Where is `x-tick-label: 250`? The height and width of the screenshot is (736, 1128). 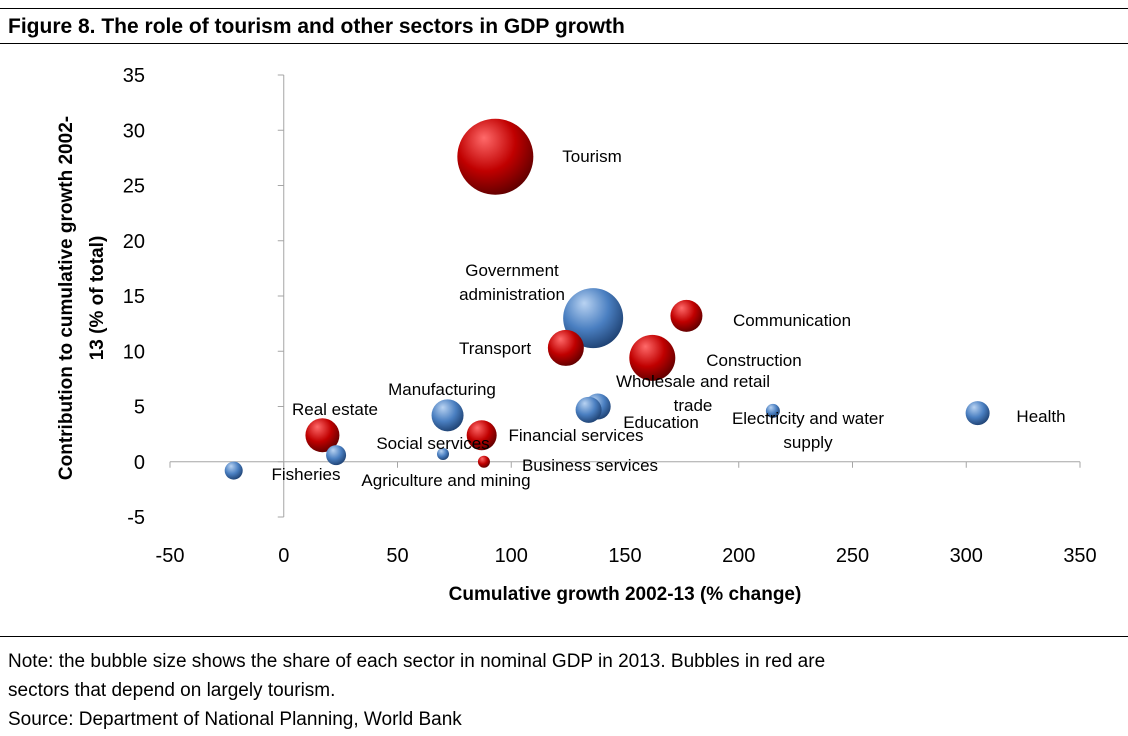
x-tick-label: 250 is located at coordinates (852, 556).